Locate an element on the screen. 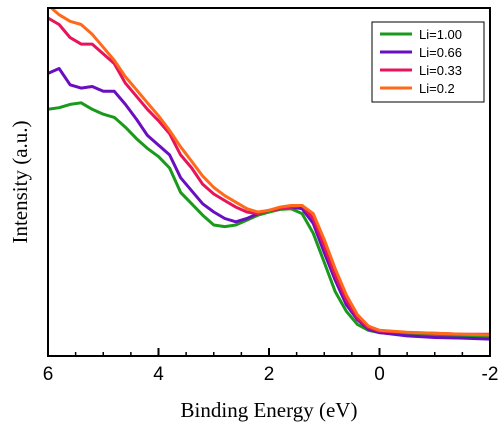 The image size is (498, 425). legend-label-2: Li=0.66 is located at coordinates (440, 52).